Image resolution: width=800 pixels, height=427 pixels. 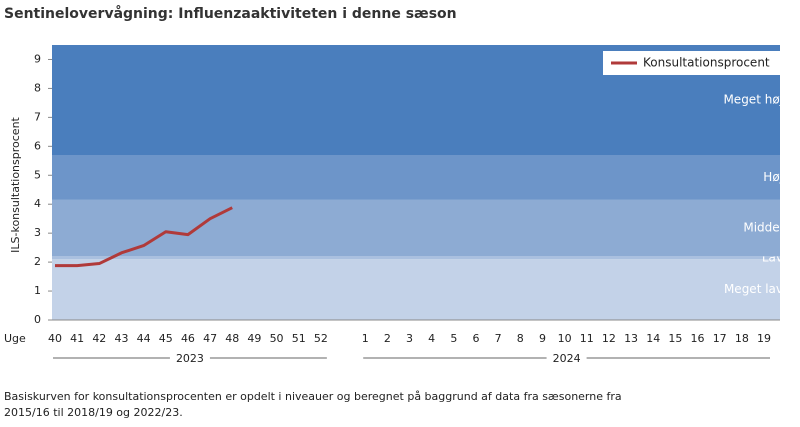 What do you see at coordinates (277, 338) in the screenshot?
I see `x-tick-label: 50` at bounding box center [277, 338].